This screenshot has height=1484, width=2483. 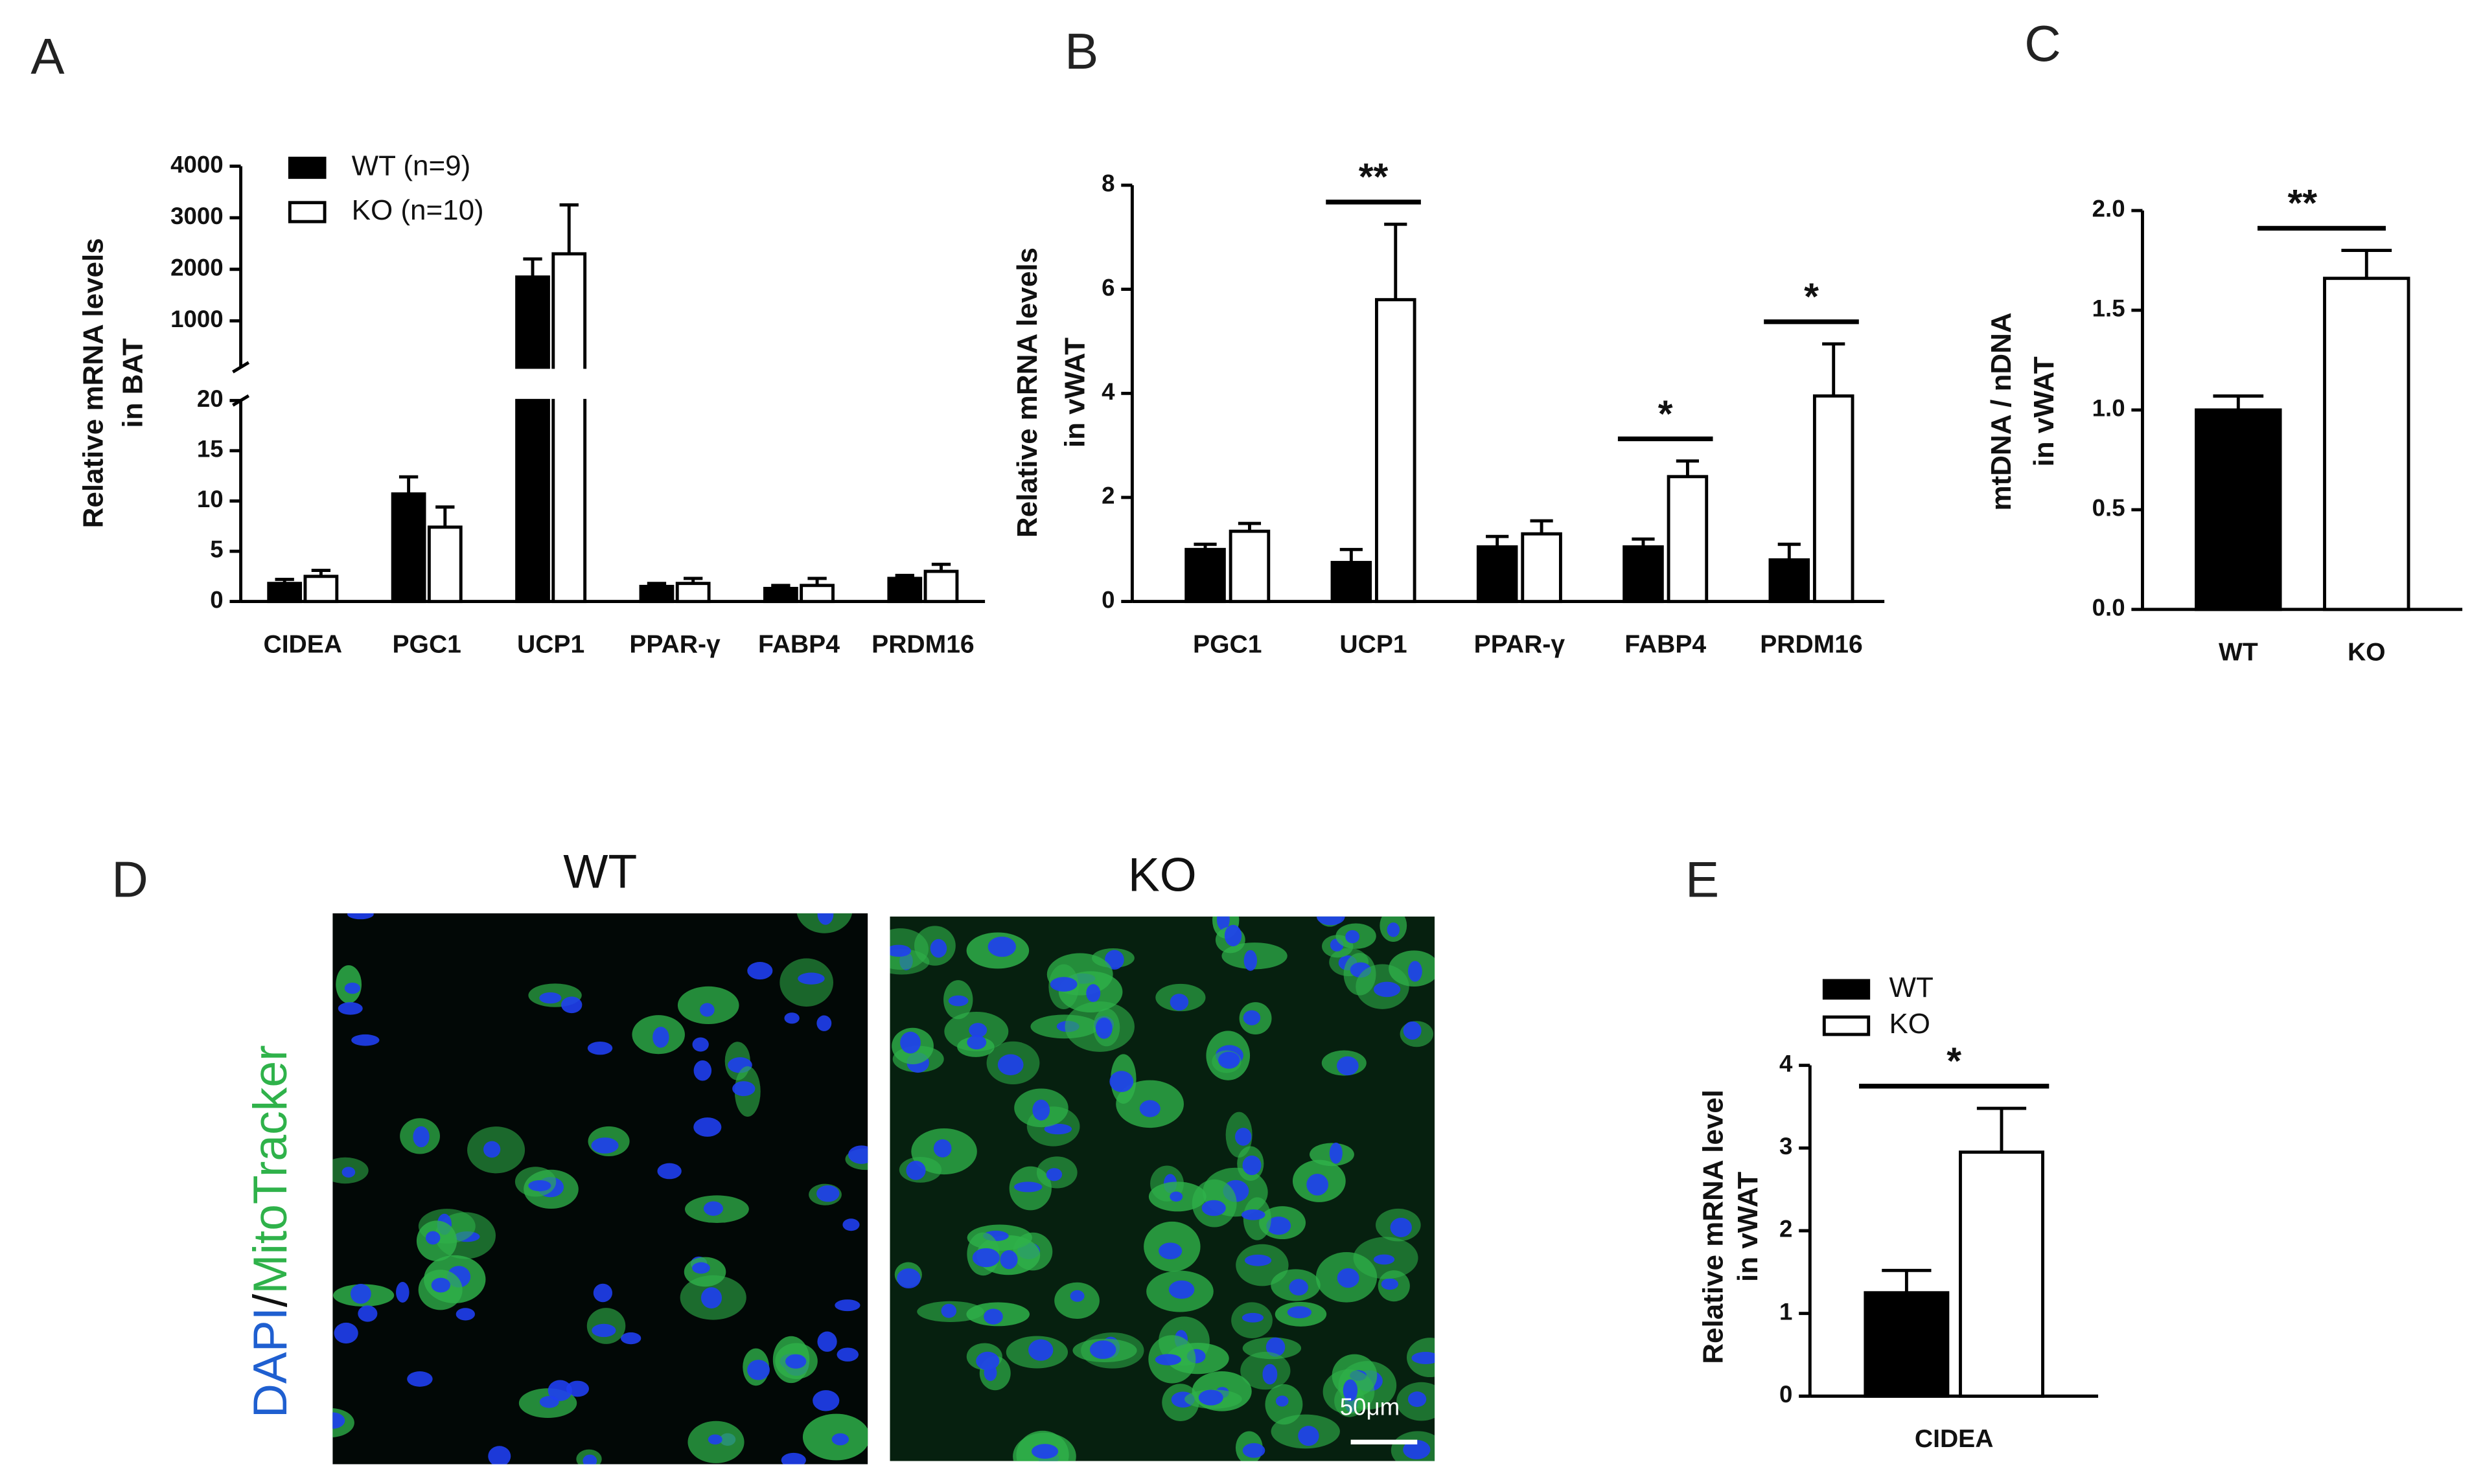 I want to click on legend-label: KO, so click(x=1909, y=1024).